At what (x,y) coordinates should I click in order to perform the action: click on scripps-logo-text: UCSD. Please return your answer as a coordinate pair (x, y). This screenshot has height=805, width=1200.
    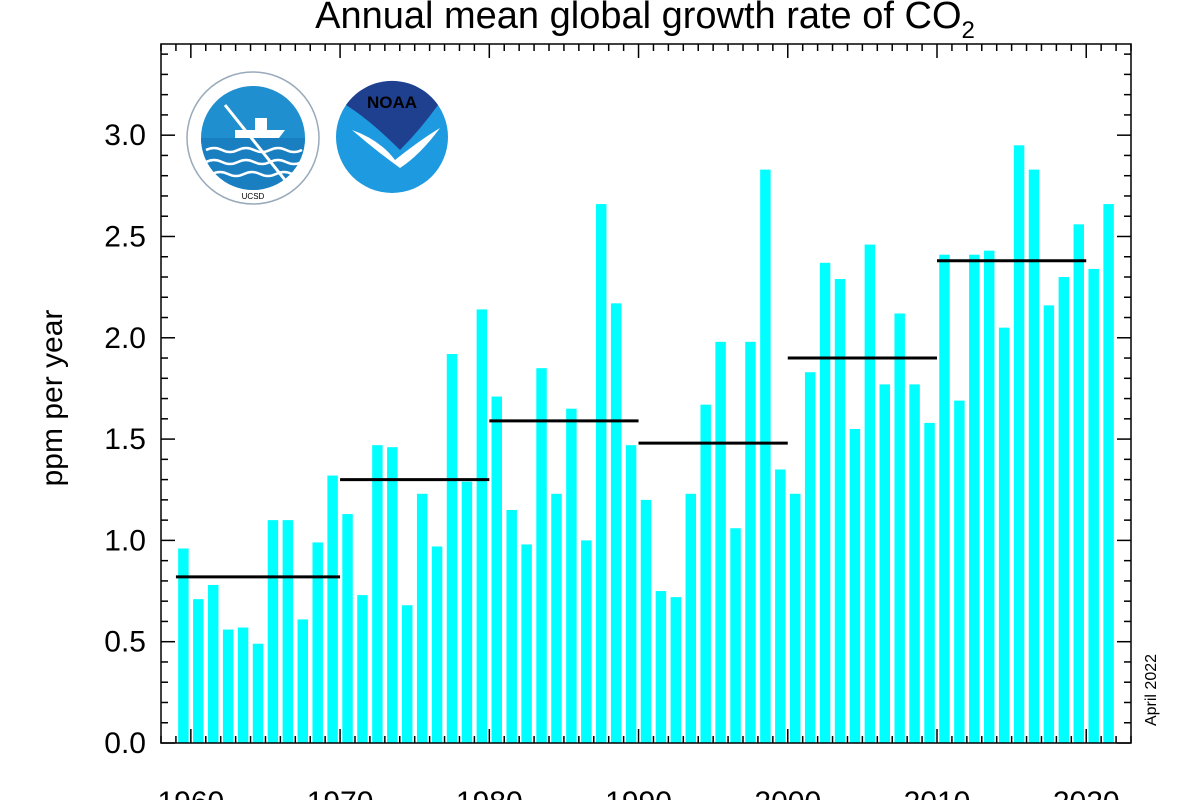
    Looking at the image, I should click on (253, 196).